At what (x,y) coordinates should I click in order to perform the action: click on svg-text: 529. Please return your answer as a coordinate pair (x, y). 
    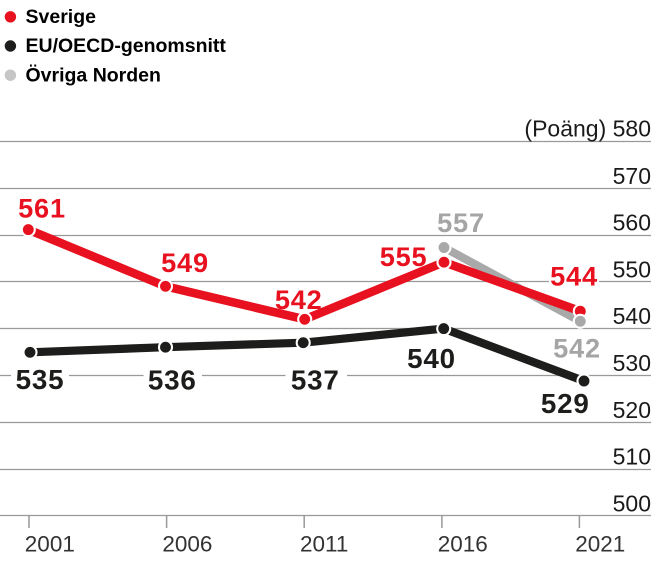
    Looking at the image, I should click on (565, 403).